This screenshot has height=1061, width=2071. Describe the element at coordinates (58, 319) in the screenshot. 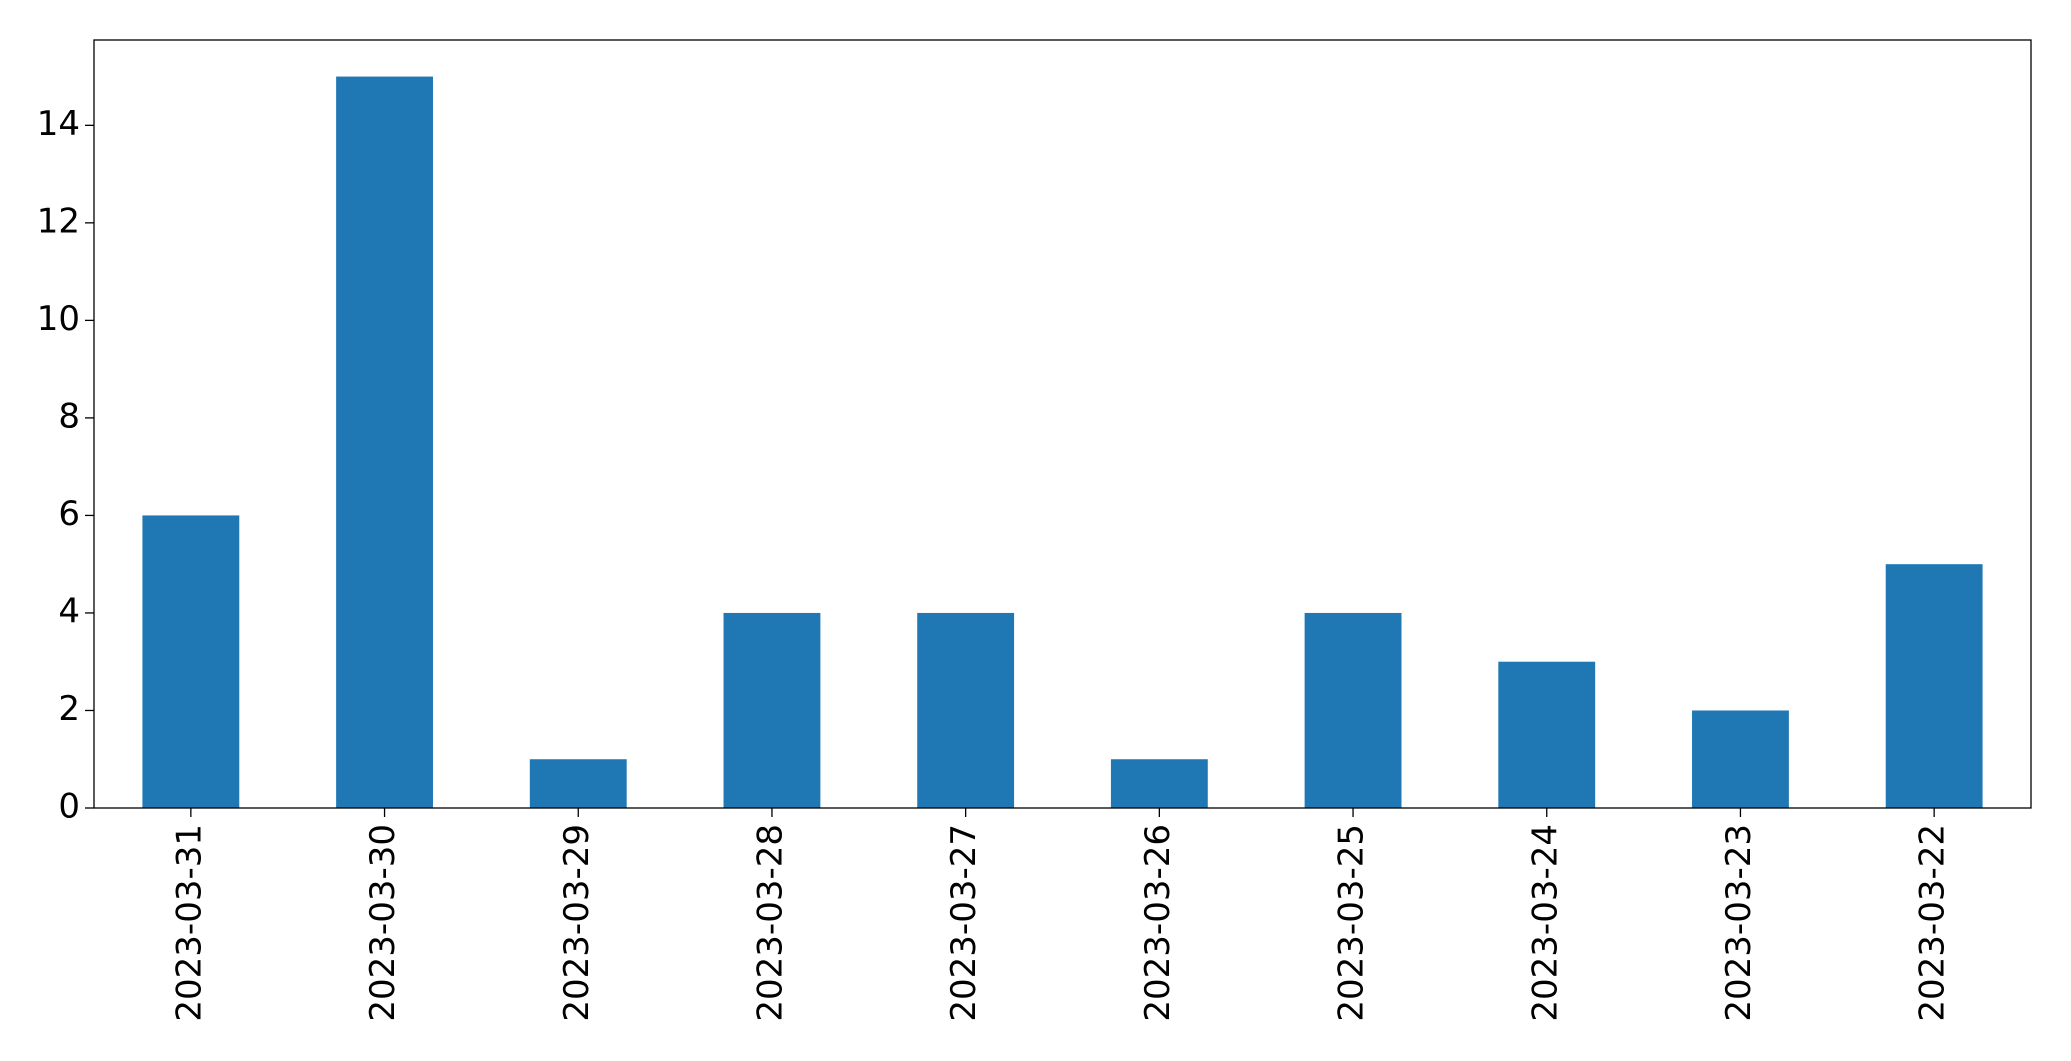

I see `y-tick-label: 10` at that location.